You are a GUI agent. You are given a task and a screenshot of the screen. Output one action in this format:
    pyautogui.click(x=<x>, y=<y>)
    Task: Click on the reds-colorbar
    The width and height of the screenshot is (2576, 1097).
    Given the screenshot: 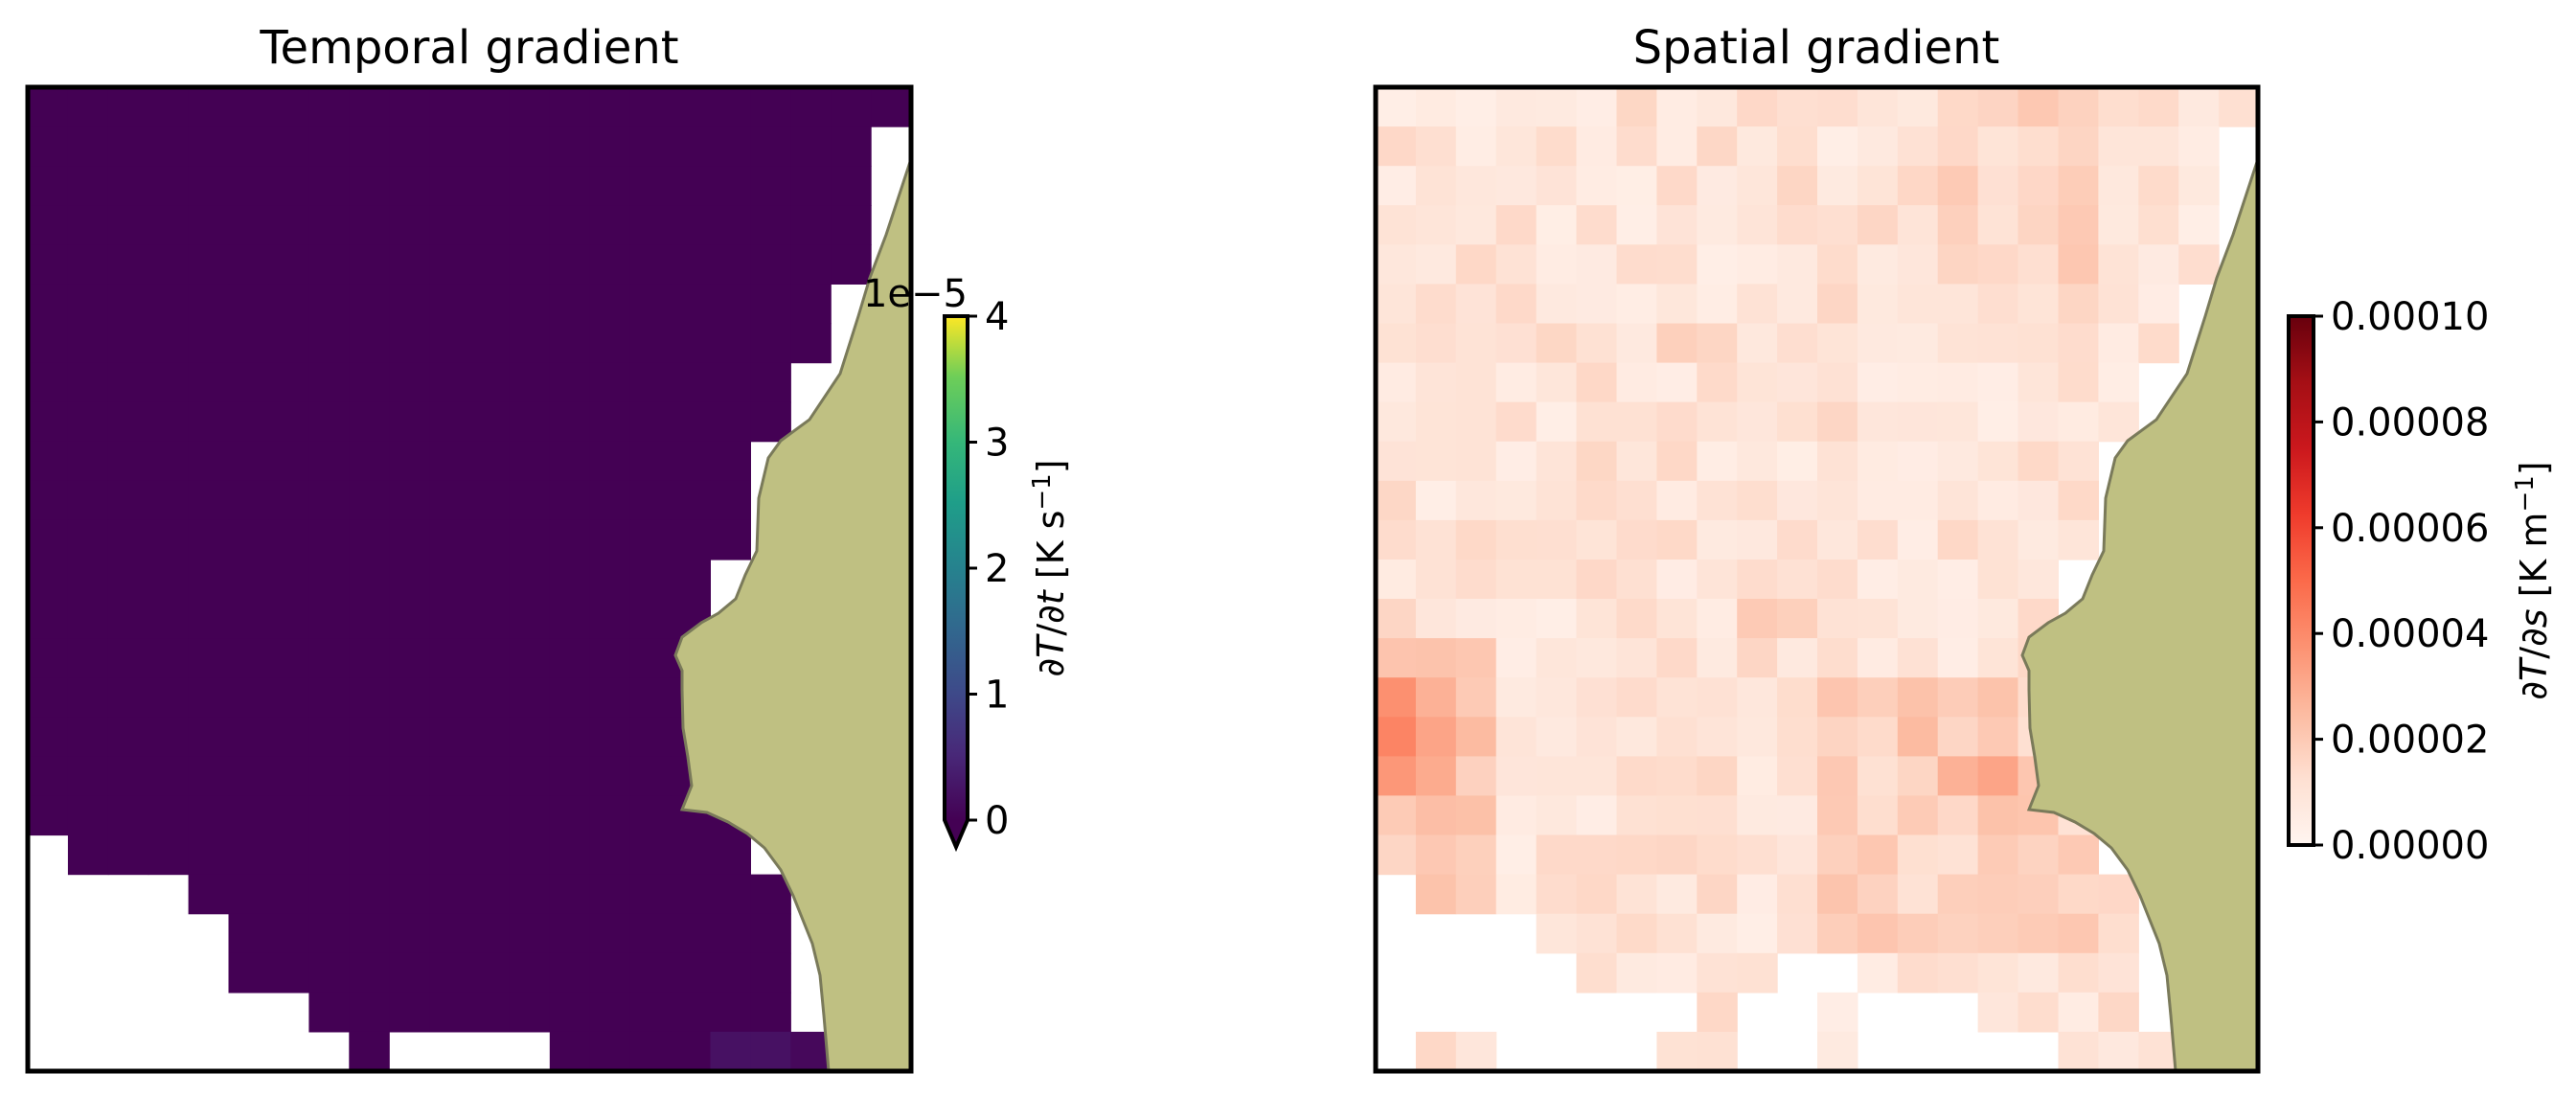 What is the action you would take?
    pyautogui.click(x=2301, y=580)
    